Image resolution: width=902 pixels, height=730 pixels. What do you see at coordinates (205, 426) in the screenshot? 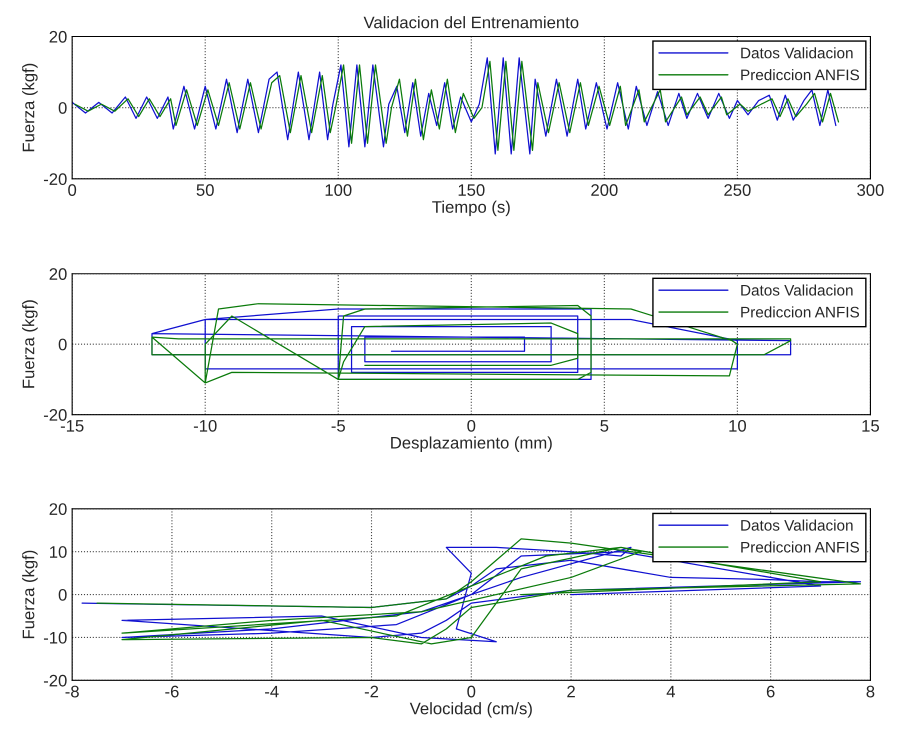
I see `x-tick-label: -10` at bounding box center [205, 426].